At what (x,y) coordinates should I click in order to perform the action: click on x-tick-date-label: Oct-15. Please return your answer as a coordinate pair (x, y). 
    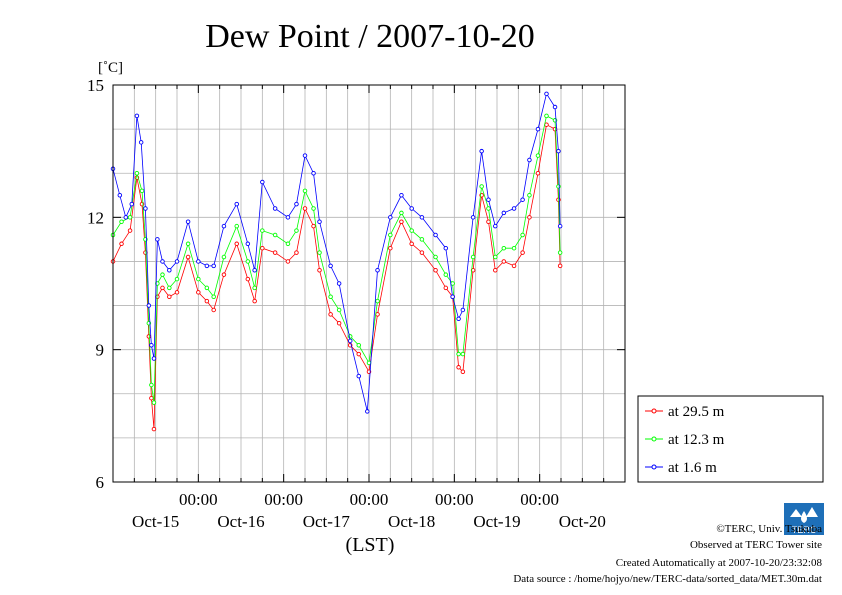
    Looking at the image, I should click on (155, 521).